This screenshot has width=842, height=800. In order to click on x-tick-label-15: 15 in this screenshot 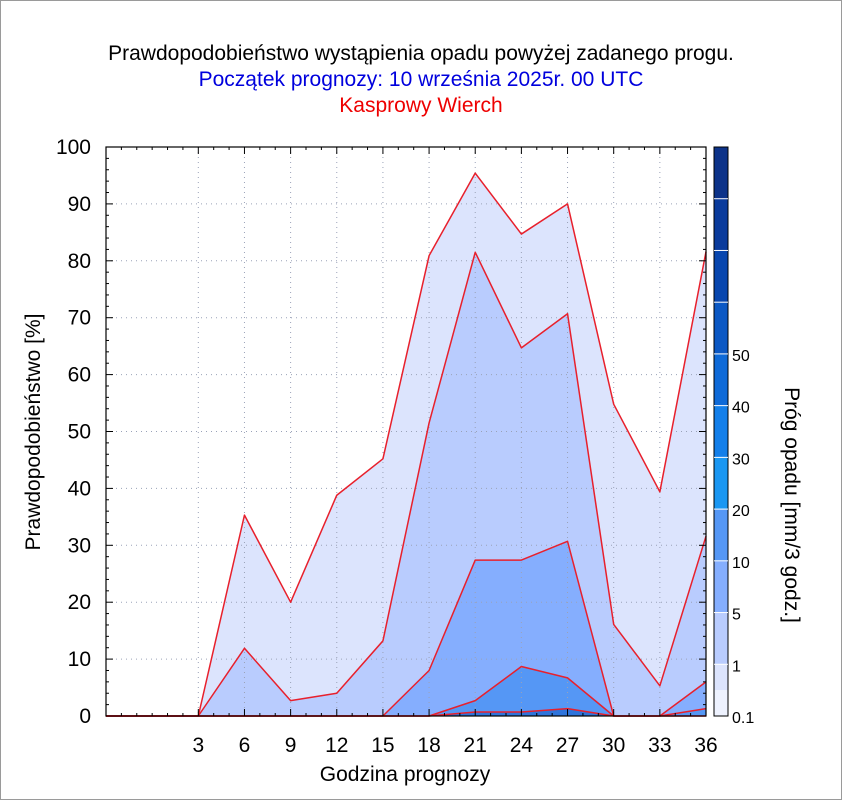, I will do `click(382, 745)`.